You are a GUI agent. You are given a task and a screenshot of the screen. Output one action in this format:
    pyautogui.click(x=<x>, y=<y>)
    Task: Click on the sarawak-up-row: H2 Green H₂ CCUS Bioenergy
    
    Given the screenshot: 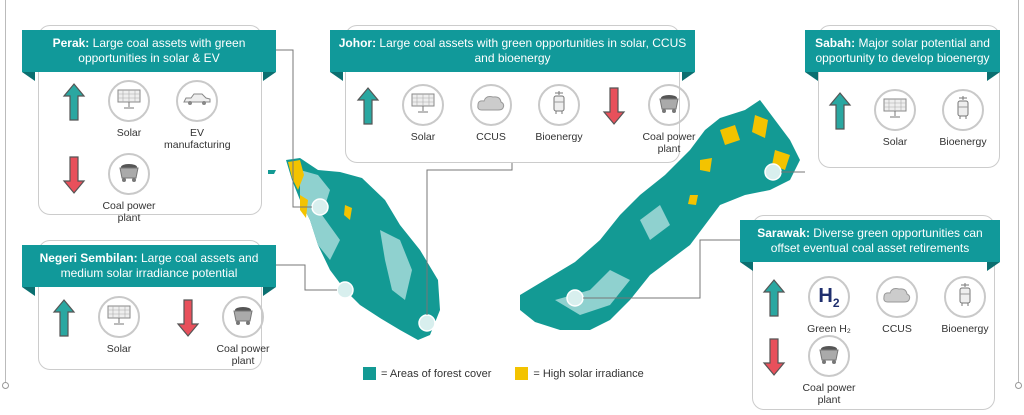 What is the action you would take?
    pyautogui.click(x=882, y=305)
    